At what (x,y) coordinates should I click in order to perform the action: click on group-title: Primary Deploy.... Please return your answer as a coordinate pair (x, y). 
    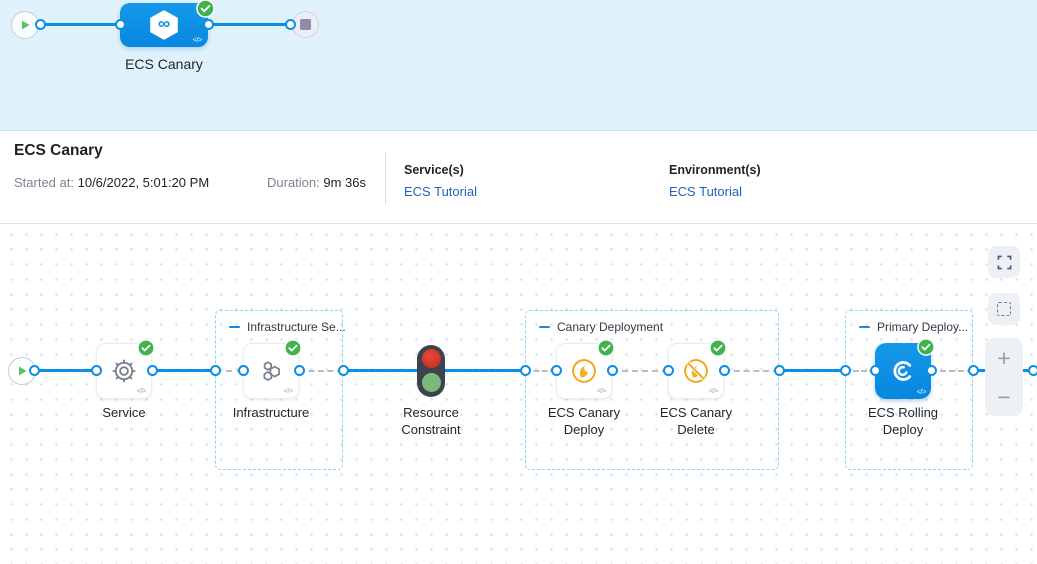
    Looking at the image, I should click on (923, 327).